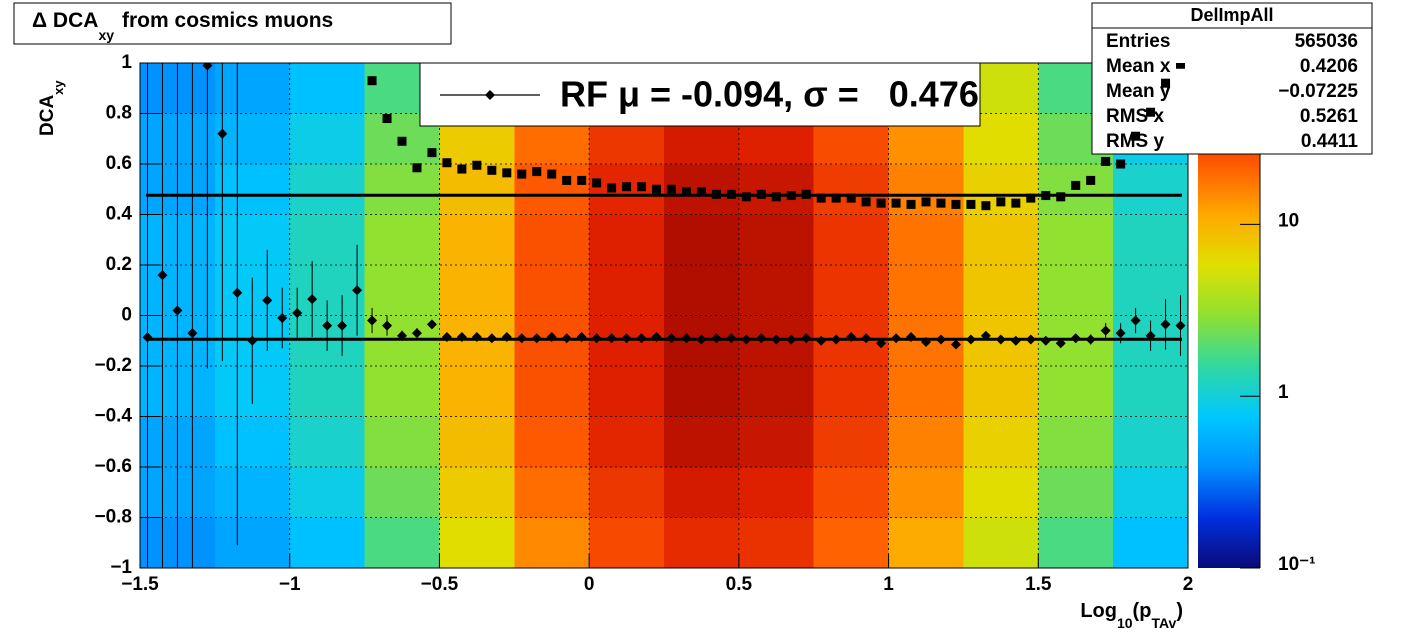 The width and height of the screenshot is (1401, 632). I want to click on stats-label: Entries, so click(1138, 41).